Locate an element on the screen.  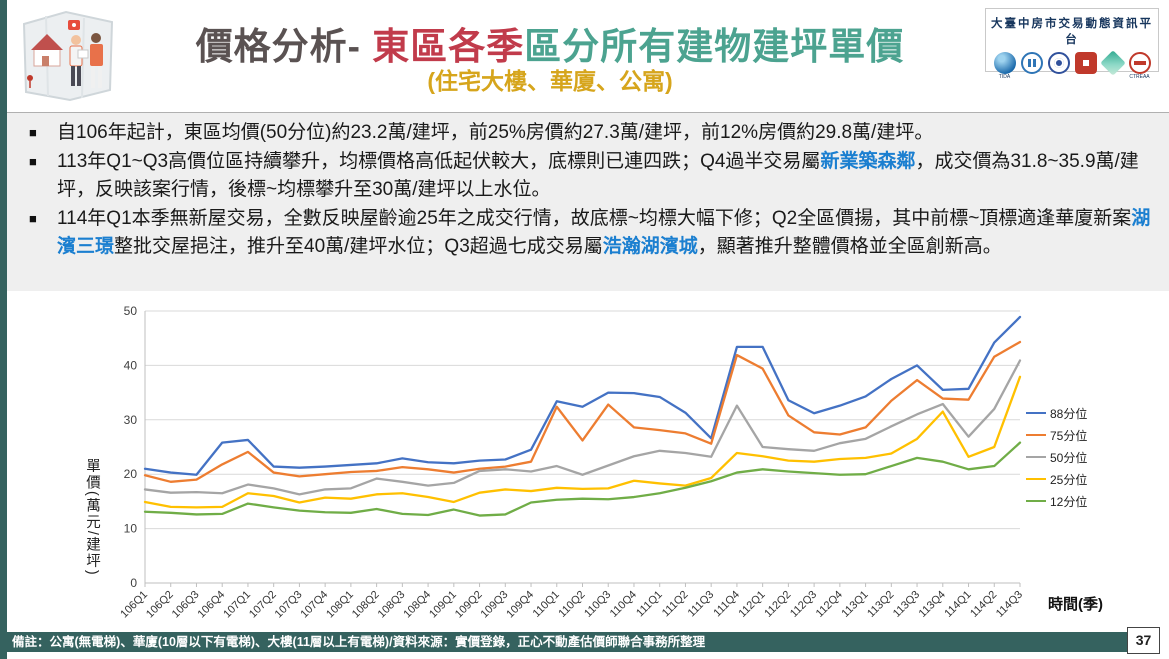
platform-name: 大臺中房市交易動態資訊平台 is located at coordinates (1072, 32).